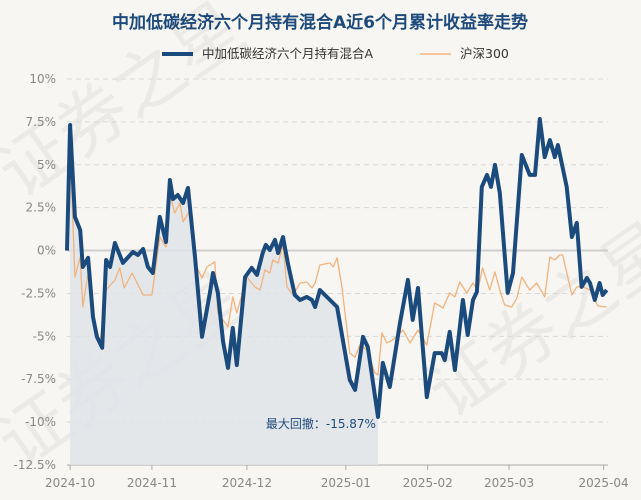 The image size is (641, 500). I want to click on y-tick-label: -2.5%, so click(38, 293).